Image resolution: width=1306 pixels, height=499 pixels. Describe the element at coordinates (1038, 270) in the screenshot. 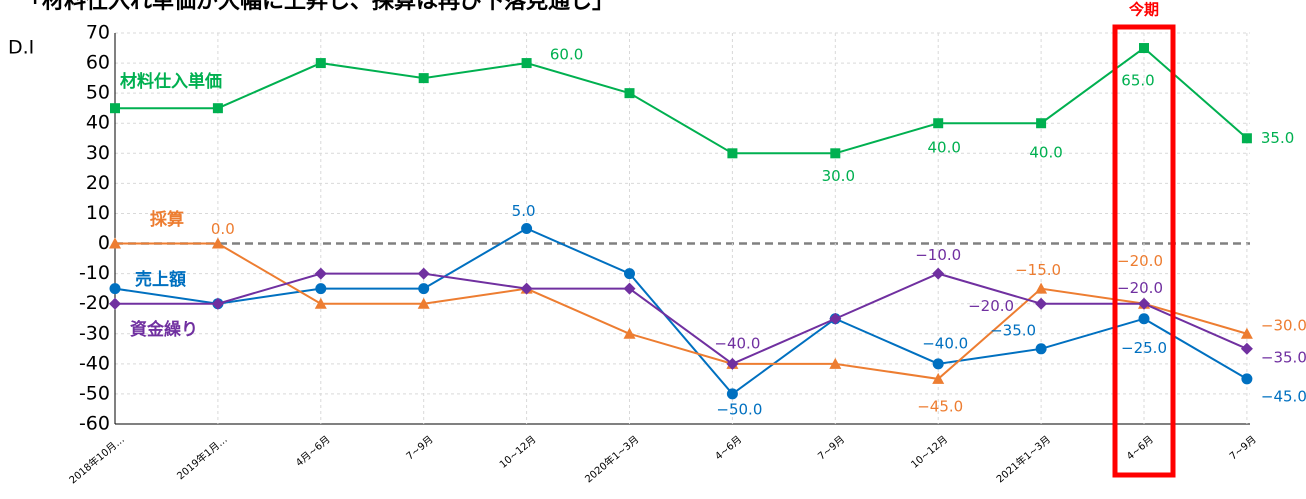

I see `data-label: −15.0` at that location.